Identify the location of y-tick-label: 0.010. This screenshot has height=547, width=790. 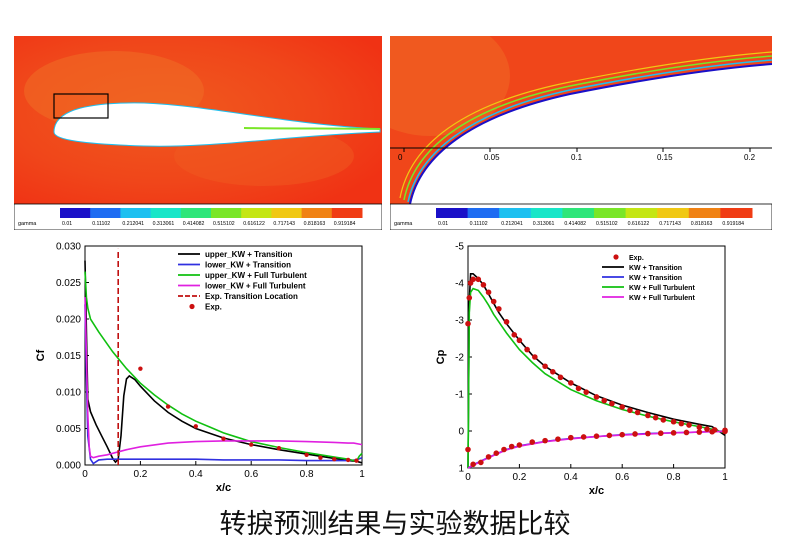
(68, 393).